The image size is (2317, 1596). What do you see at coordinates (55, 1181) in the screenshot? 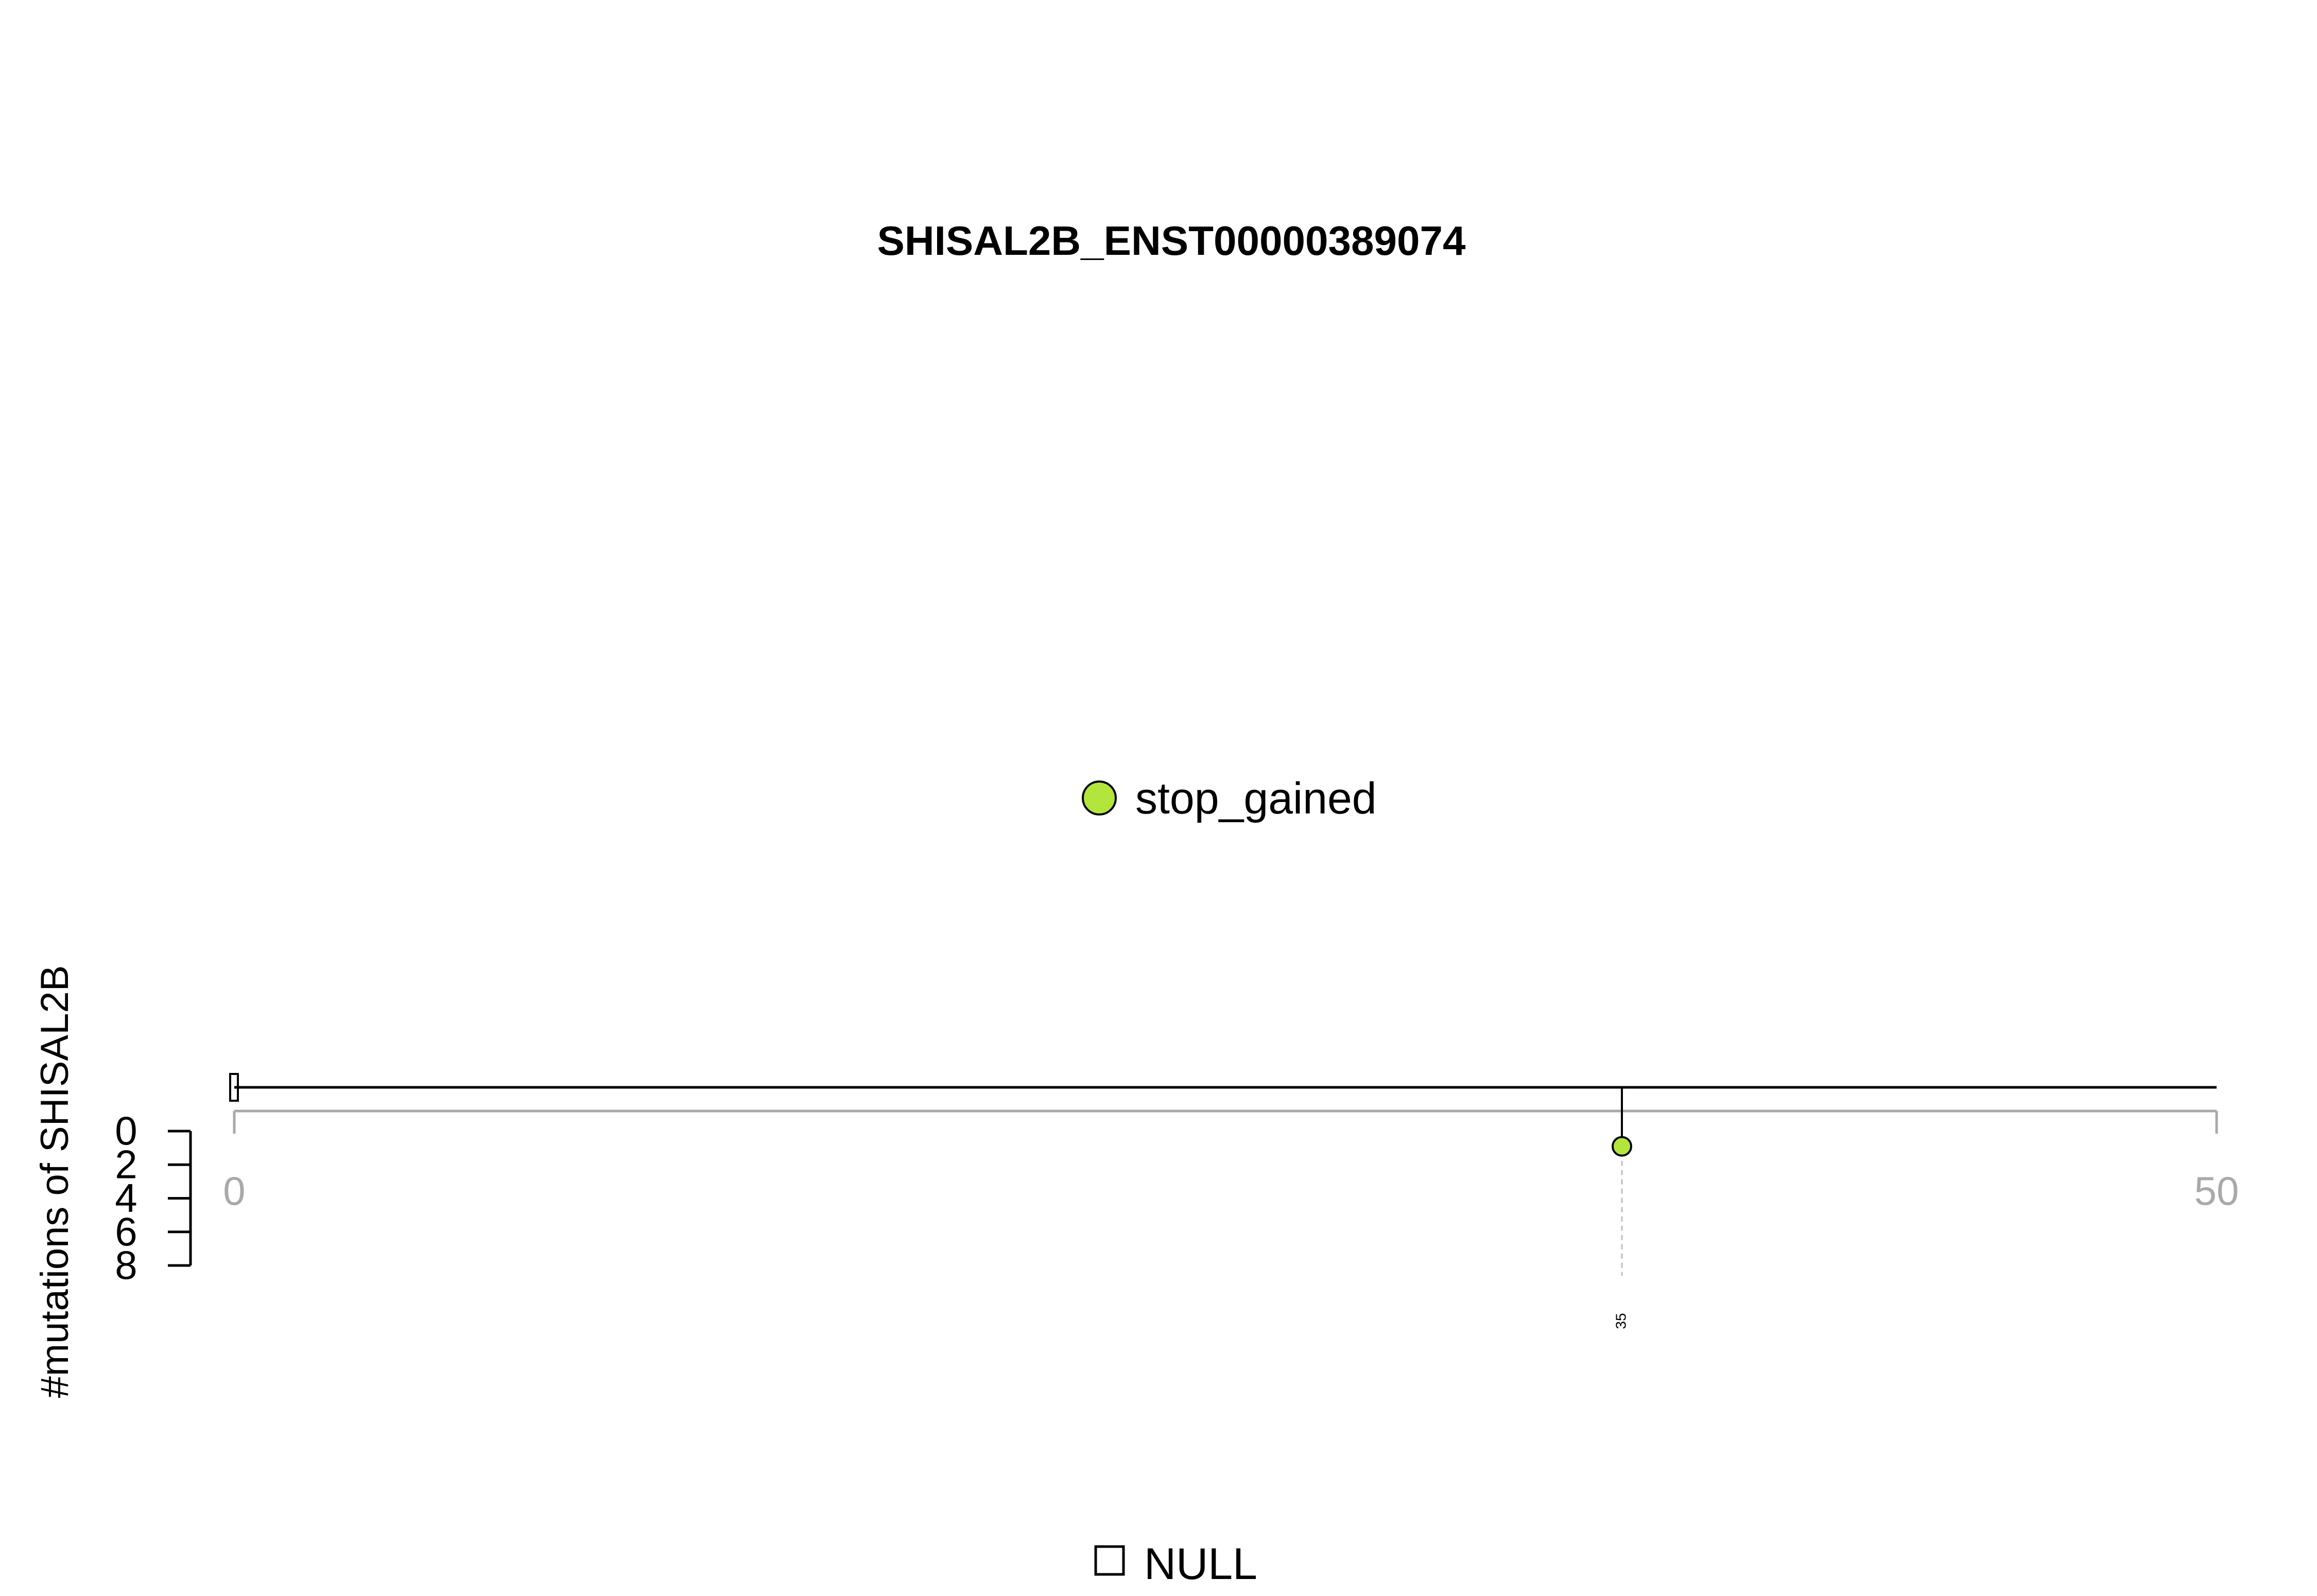
I see `y-axis-label: #mutations of SHISAL2B` at bounding box center [55, 1181].